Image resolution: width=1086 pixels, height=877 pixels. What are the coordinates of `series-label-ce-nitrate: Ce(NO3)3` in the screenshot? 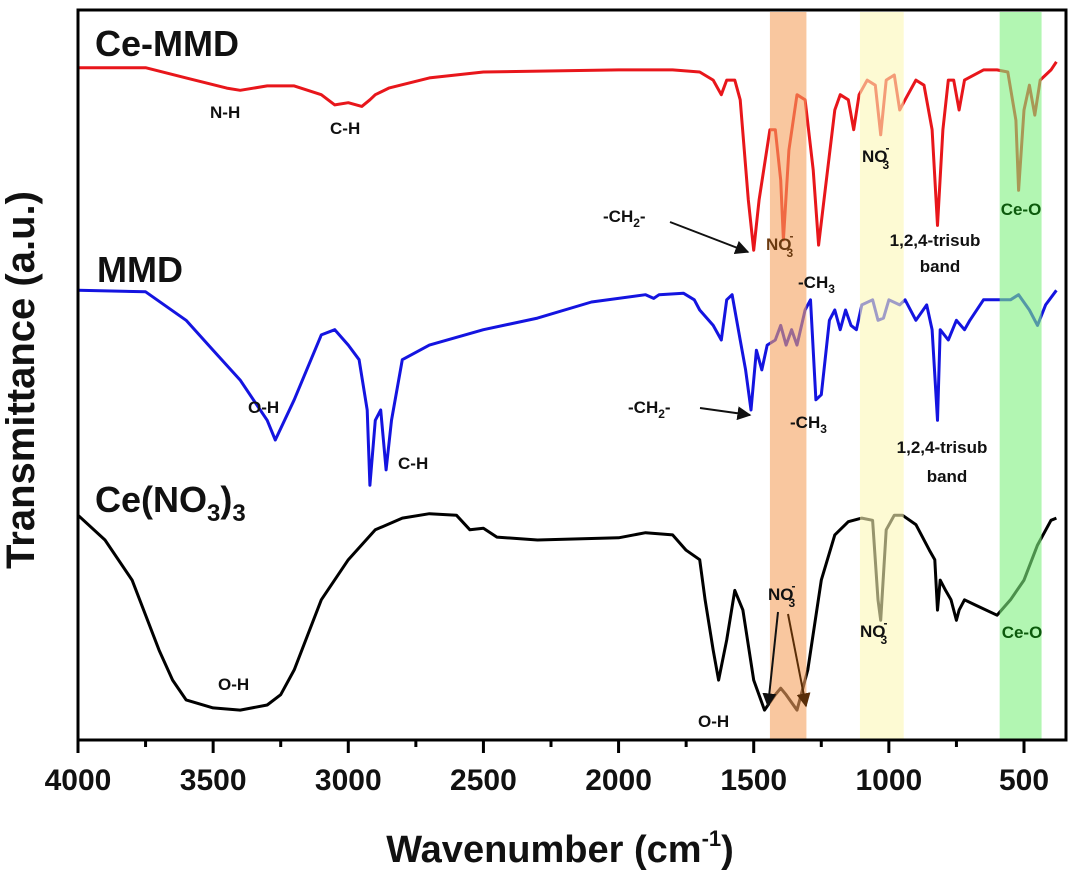 It's located at (170, 503).